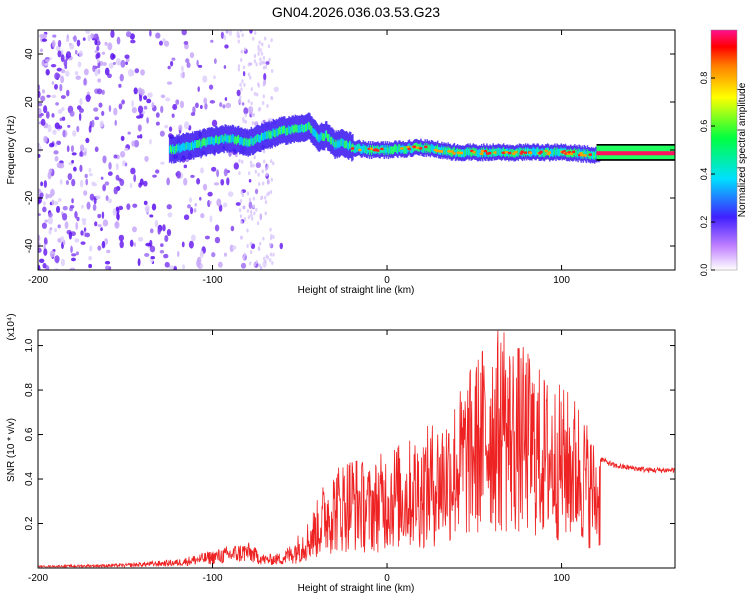 The width and height of the screenshot is (750, 600). What do you see at coordinates (29, 245) in the screenshot?
I see `y-tick-label: -40` at bounding box center [29, 245].